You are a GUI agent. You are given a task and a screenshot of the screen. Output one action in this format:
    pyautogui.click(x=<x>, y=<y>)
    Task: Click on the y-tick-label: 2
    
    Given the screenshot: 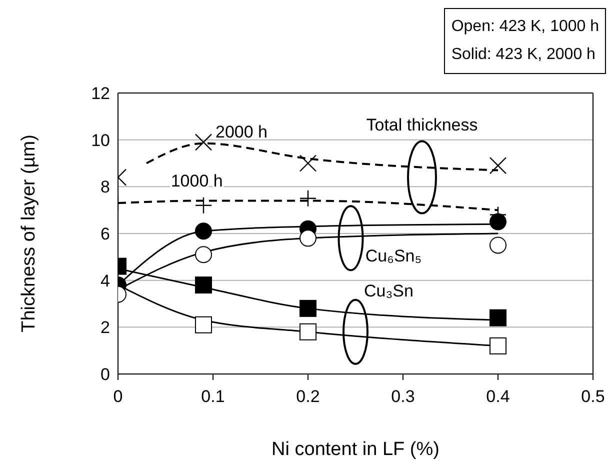 What is the action you would take?
    pyautogui.click(x=105, y=328)
    